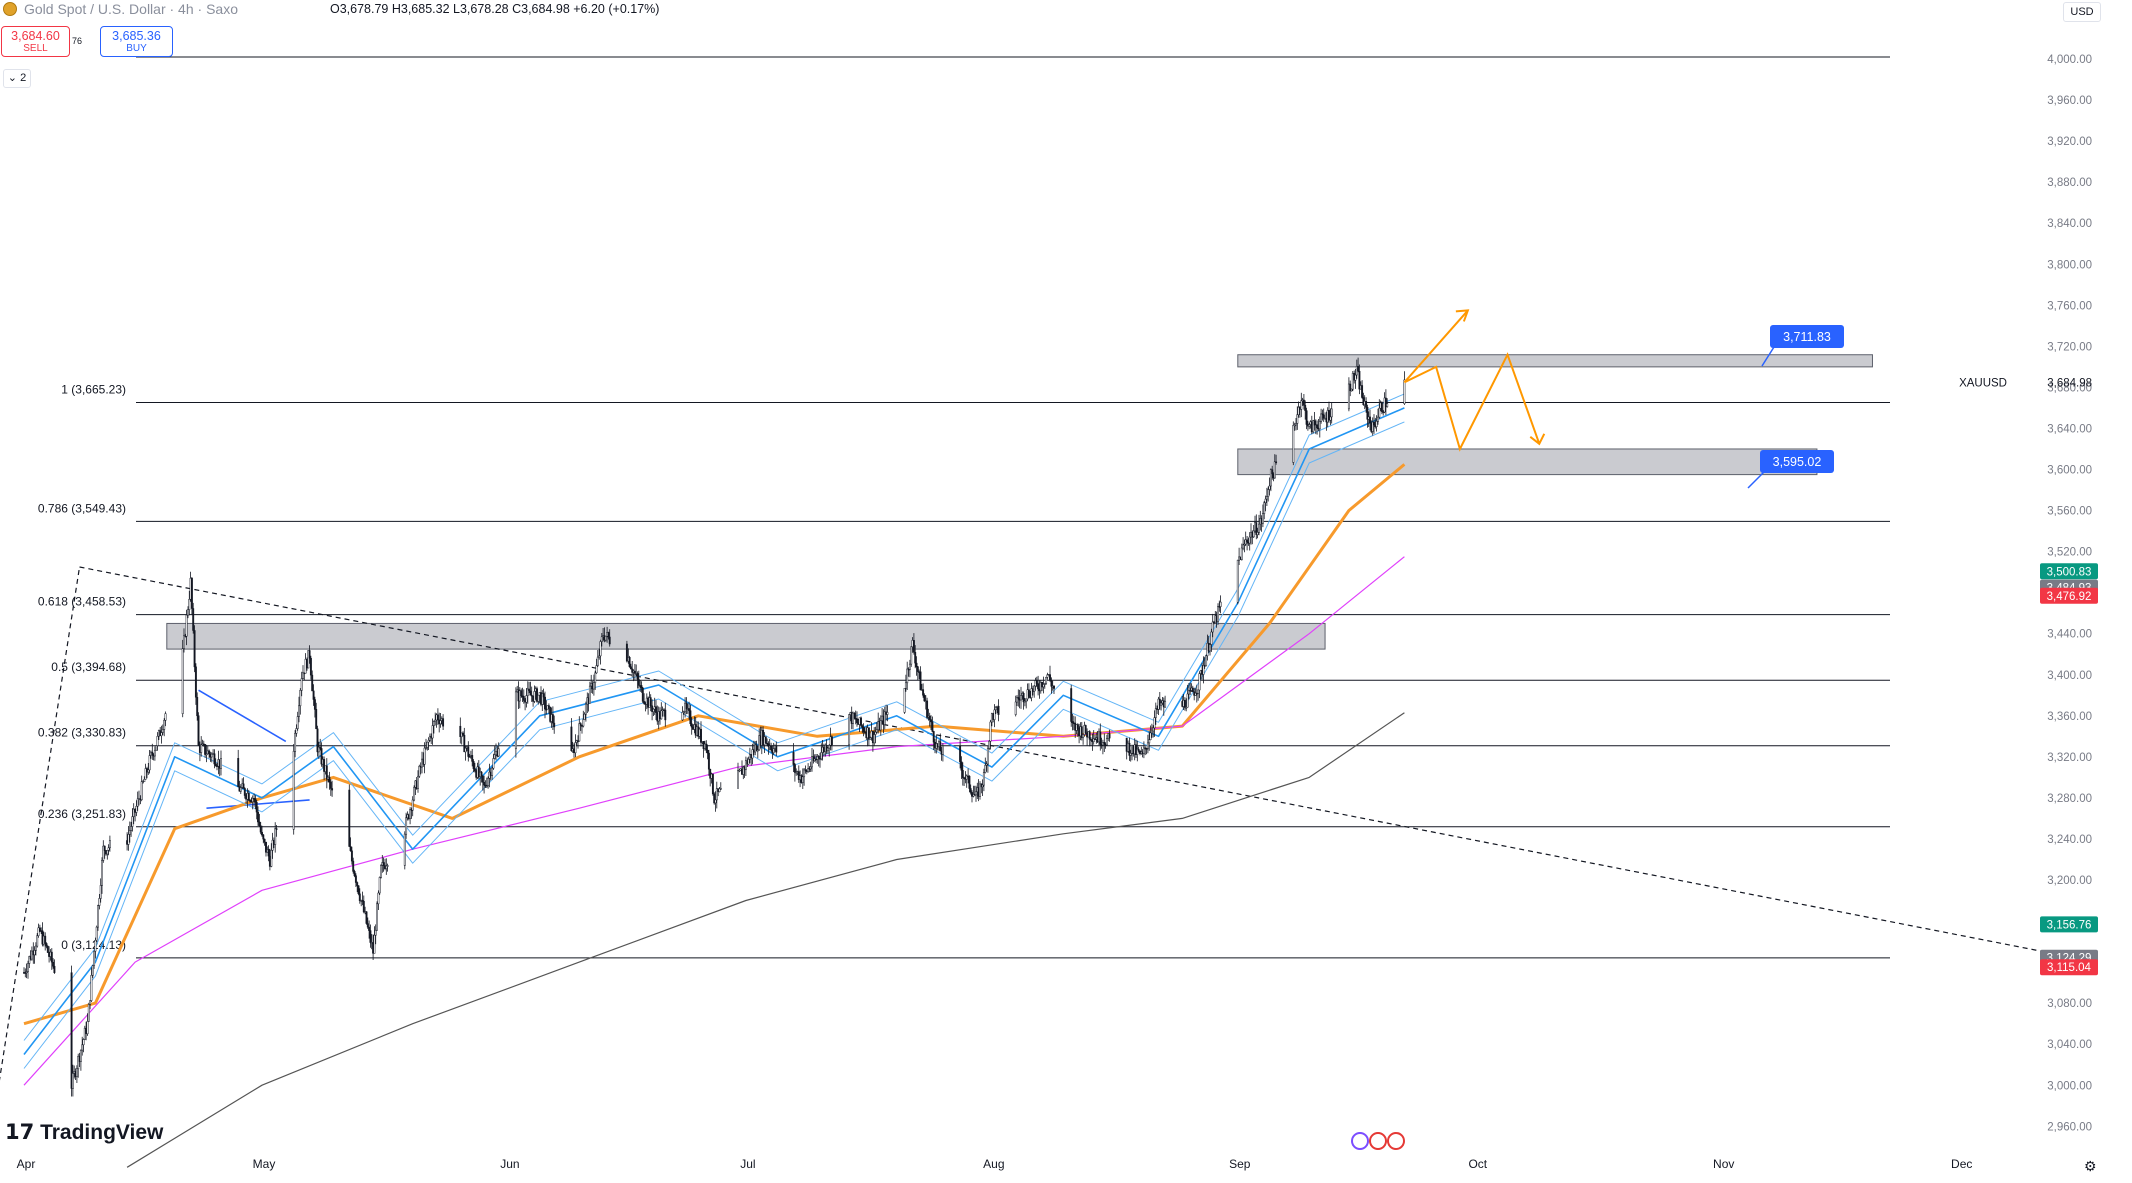  I want to click on zone-price-callout, so click(1797, 461).